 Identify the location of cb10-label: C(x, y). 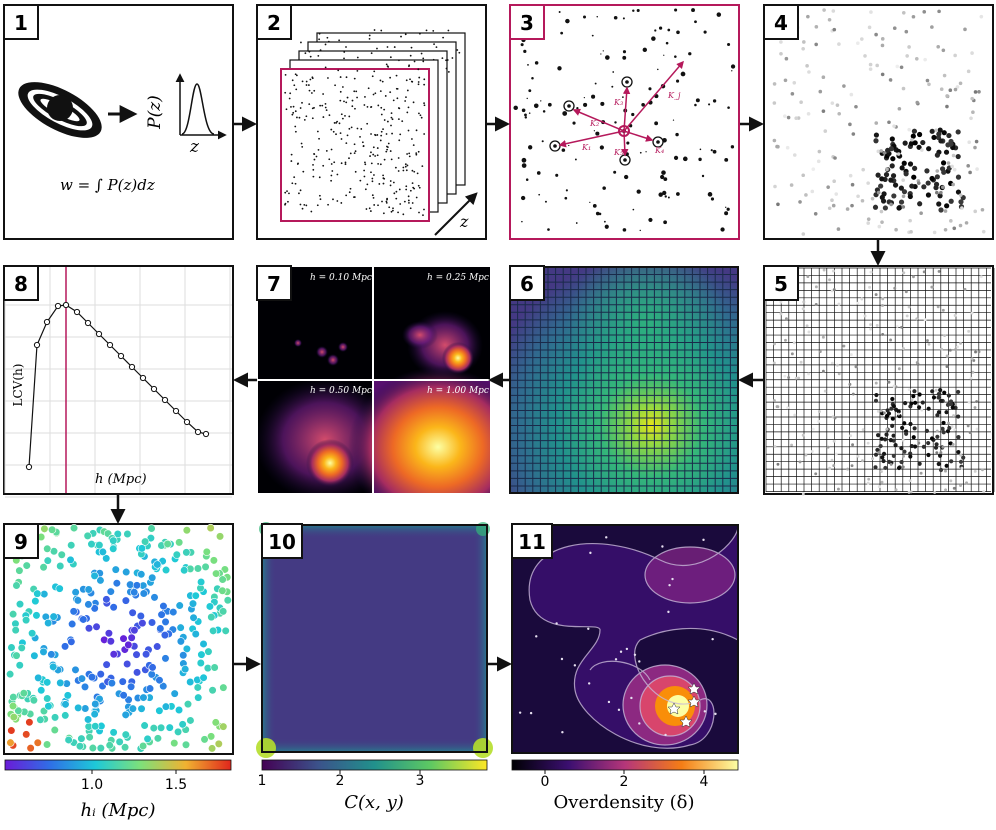
(374, 802).